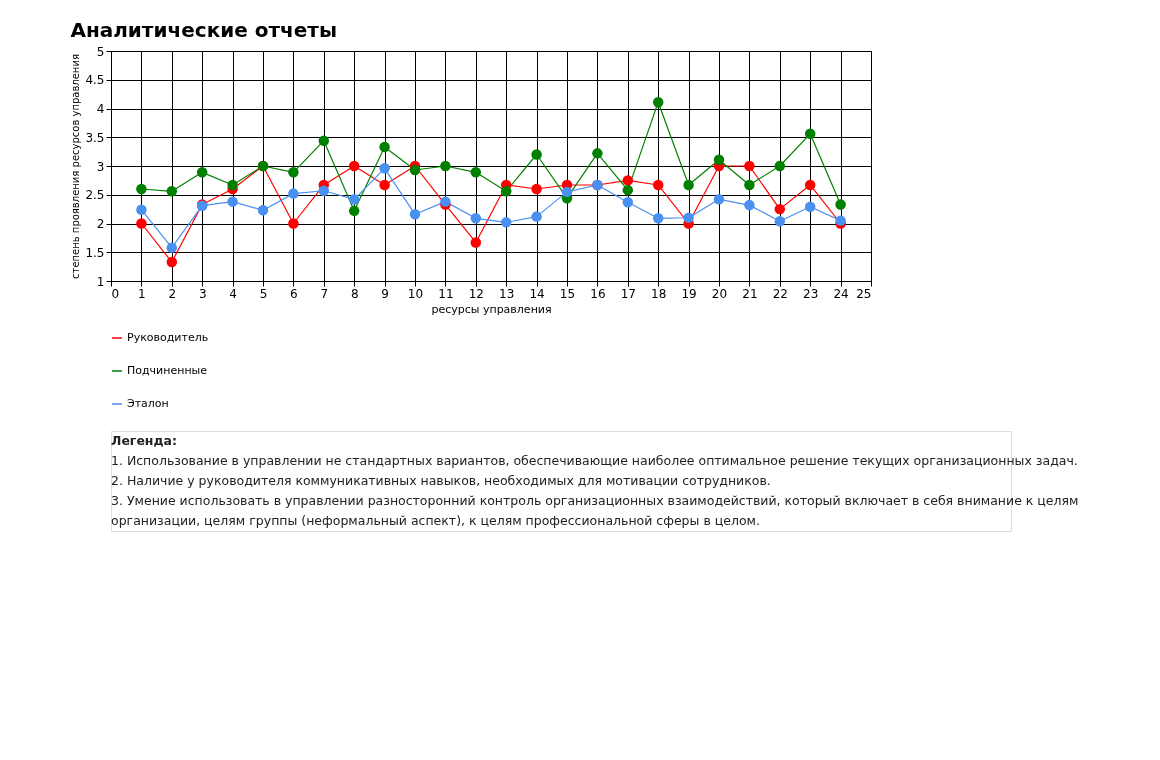 This screenshot has height=760, width=1160. I want to click on x-tick-label: 4, so click(233, 293).